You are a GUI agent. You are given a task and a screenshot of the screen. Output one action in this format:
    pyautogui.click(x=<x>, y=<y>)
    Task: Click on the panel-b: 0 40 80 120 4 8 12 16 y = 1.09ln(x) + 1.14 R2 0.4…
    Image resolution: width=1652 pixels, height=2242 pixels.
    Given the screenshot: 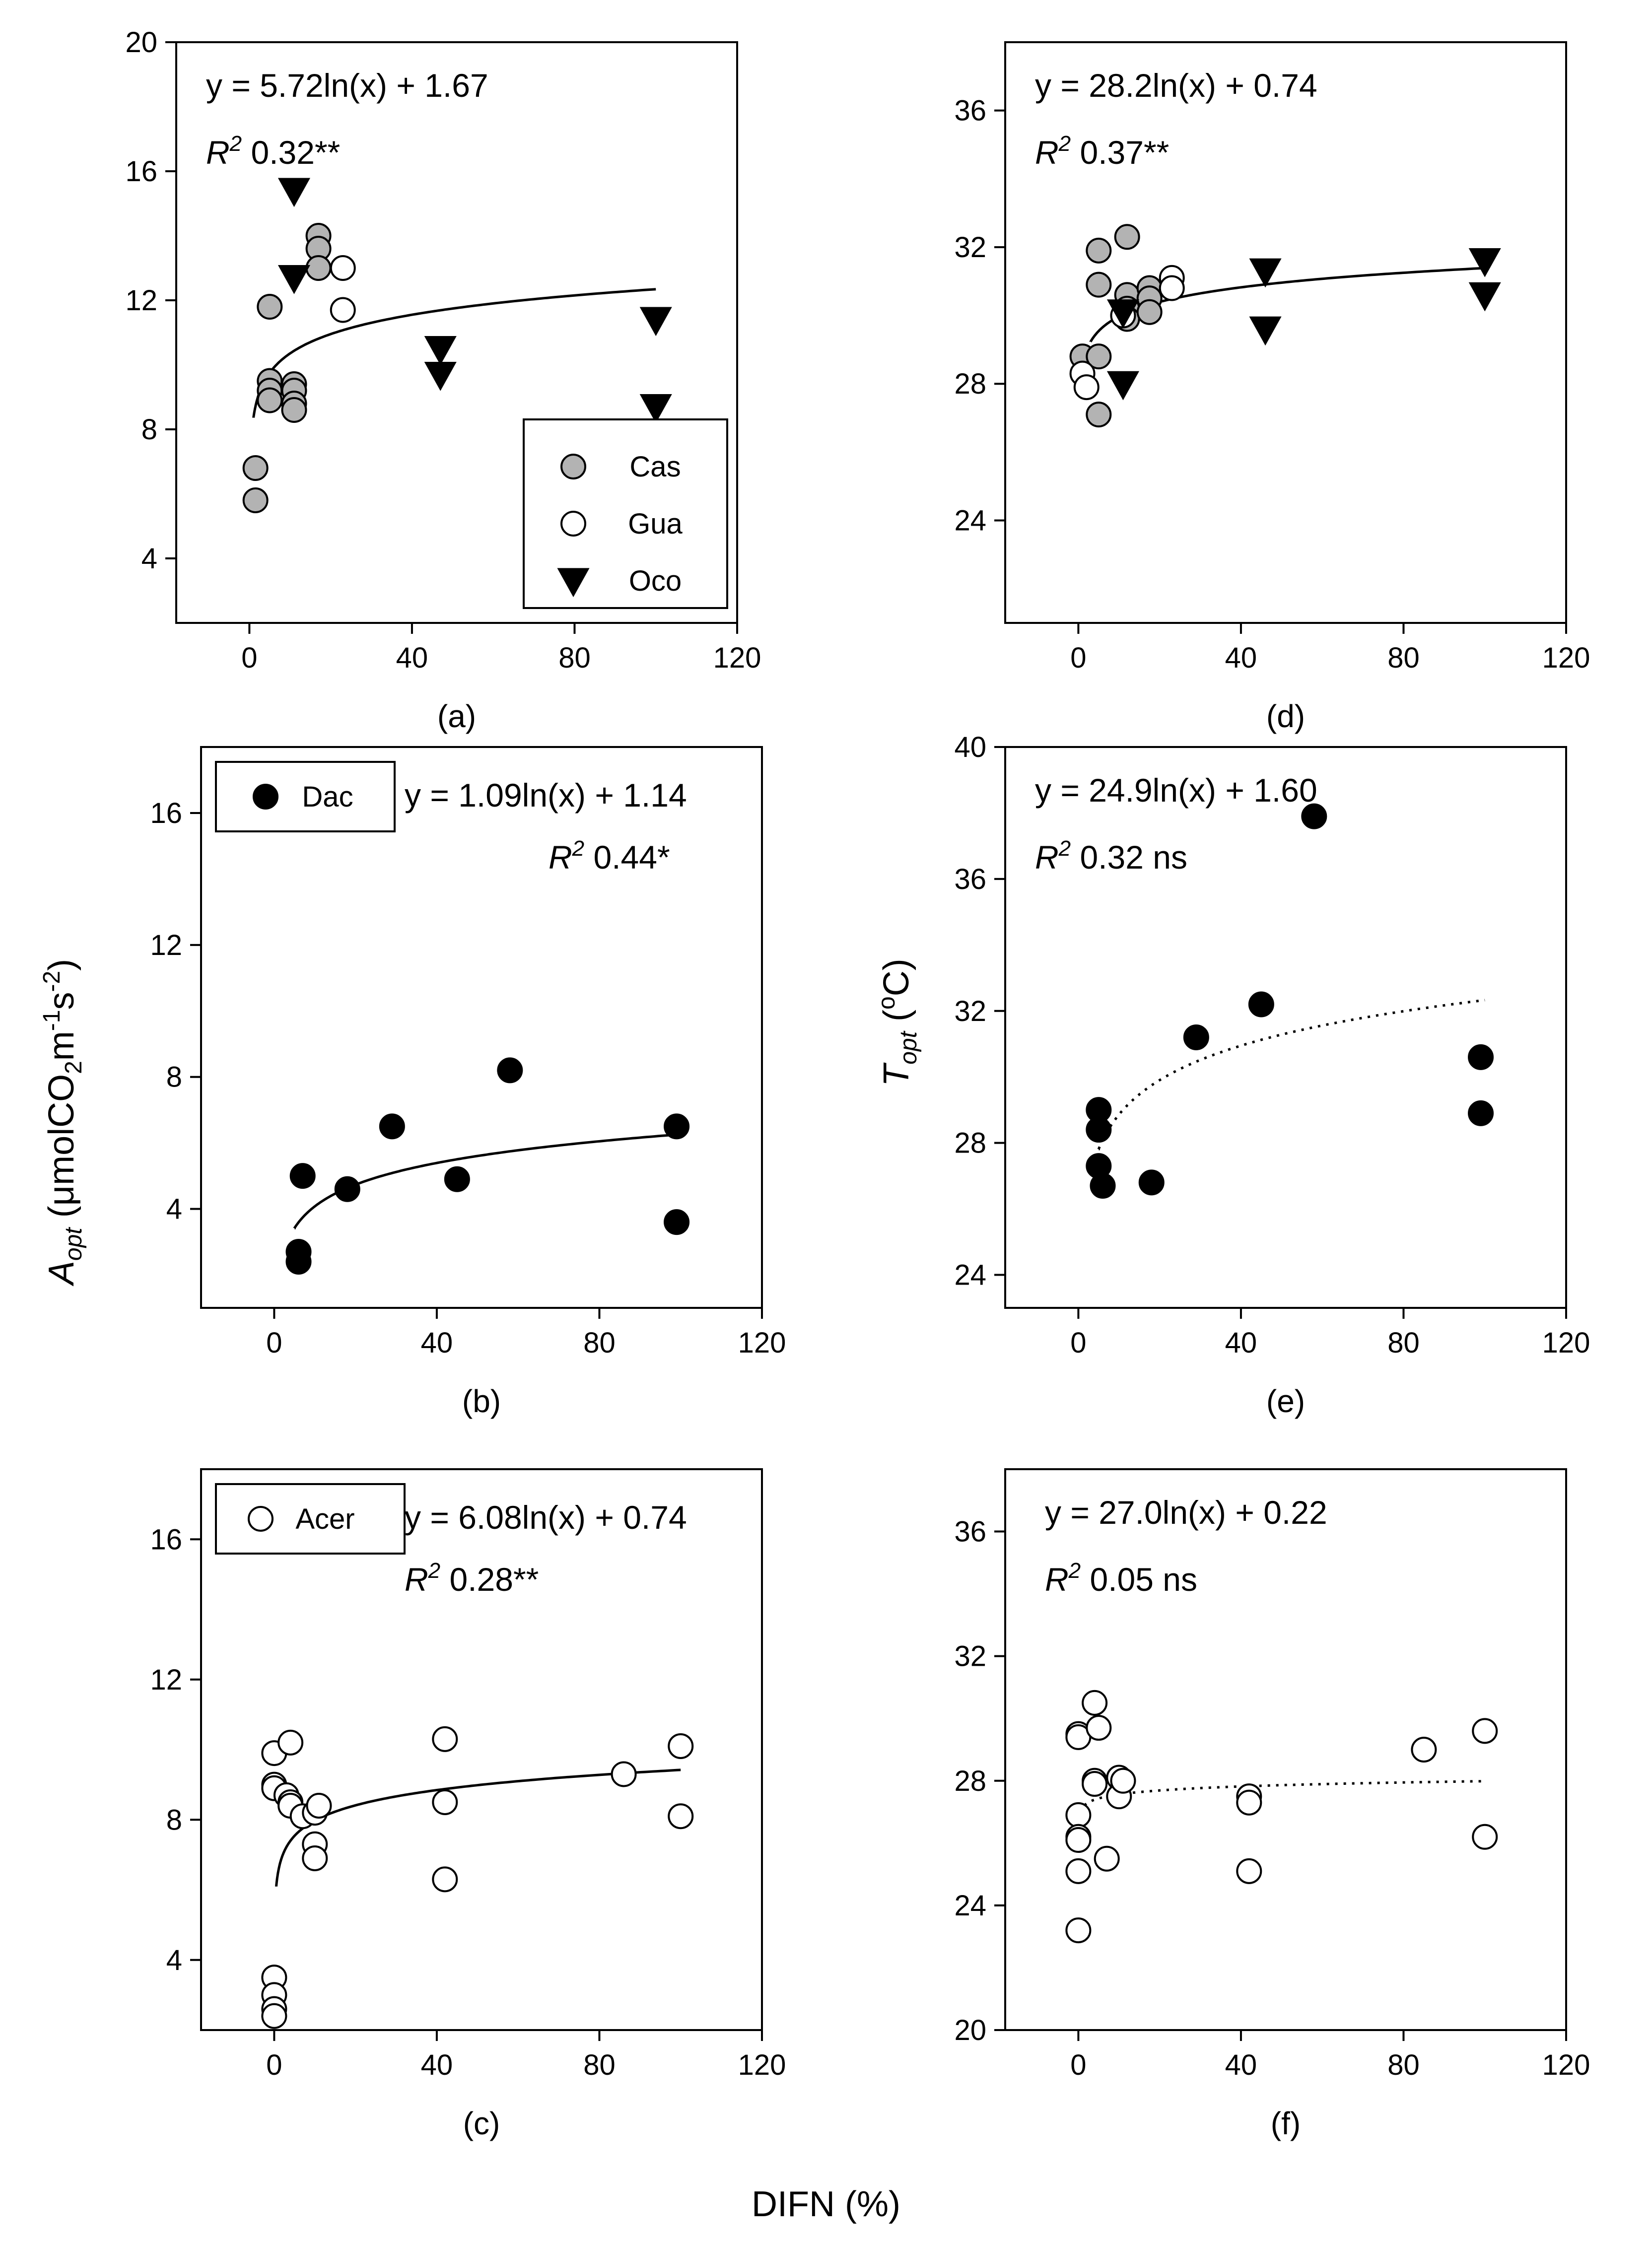 What is the action you would take?
    pyautogui.click(x=468, y=1082)
    